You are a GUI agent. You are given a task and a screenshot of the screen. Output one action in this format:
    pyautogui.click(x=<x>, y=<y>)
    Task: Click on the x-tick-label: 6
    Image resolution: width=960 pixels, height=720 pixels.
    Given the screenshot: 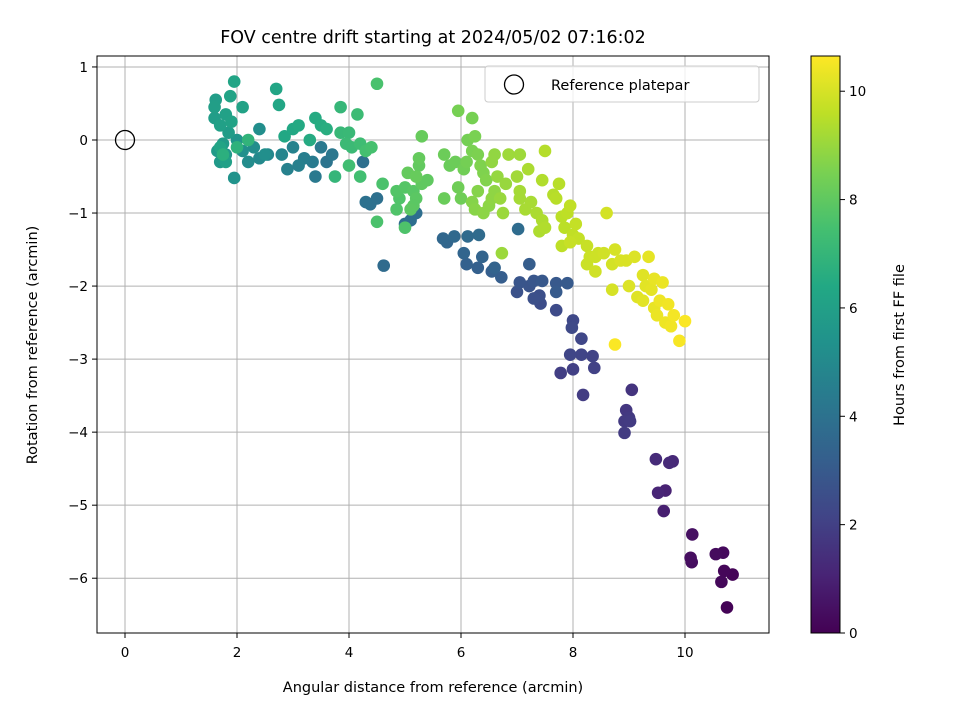 What is the action you would take?
    pyautogui.click(x=461, y=653)
    